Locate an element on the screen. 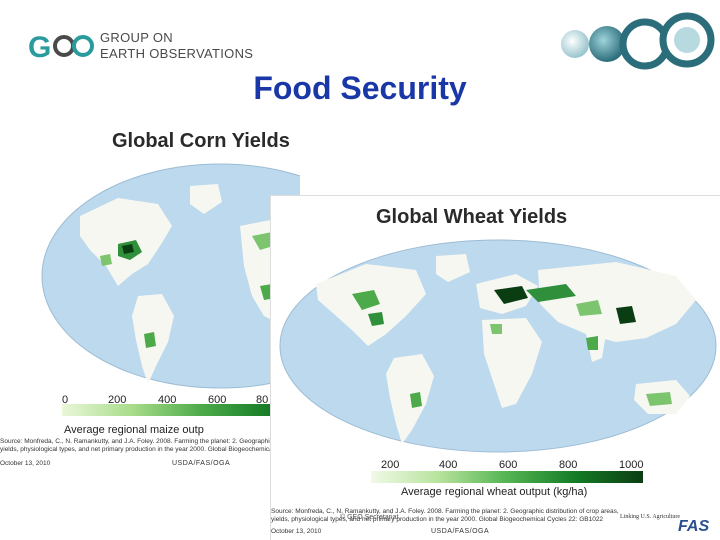 The height and width of the screenshot is (540, 720). geo-logo: G GROUP ON EARTH OBSERVATIONS is located at coordinates (140, 46).